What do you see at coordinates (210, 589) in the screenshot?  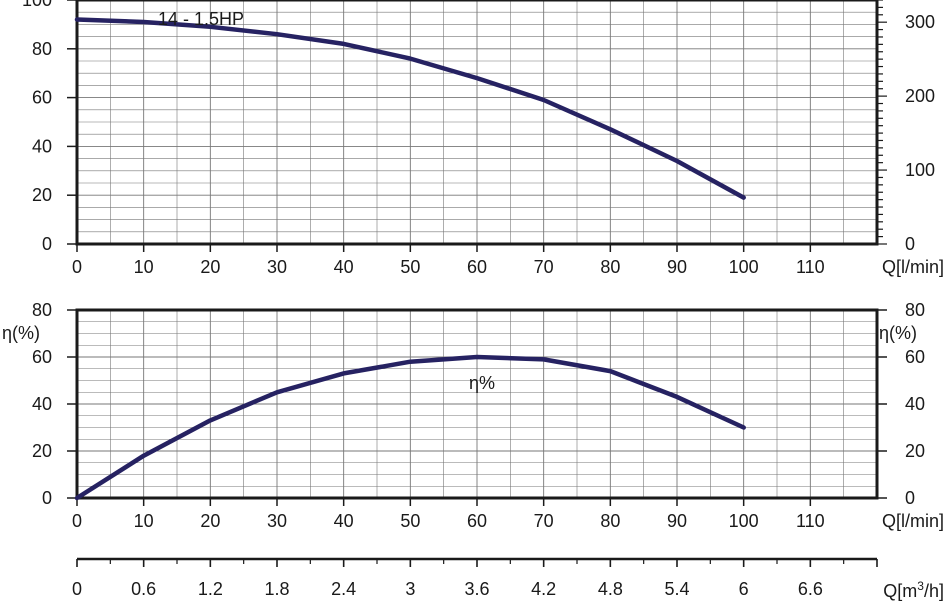 I see `m3h-tick-label: 1.2` at bounding box center [210, 589].